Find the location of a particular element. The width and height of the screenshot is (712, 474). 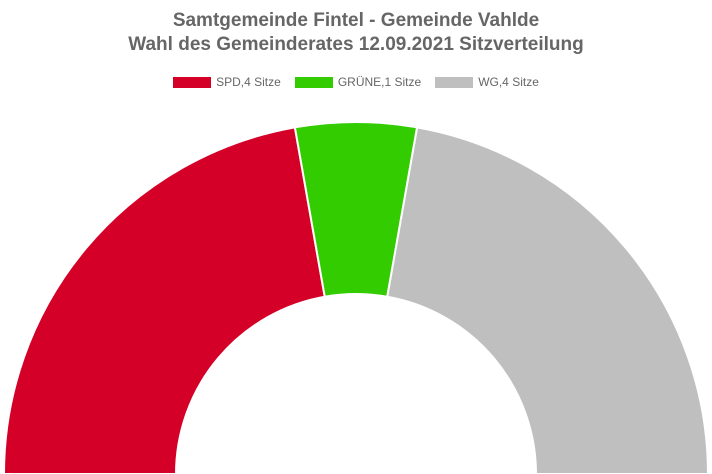

legend-item-spd: SPD,4 Sitze is located at coordinates (227, 82).